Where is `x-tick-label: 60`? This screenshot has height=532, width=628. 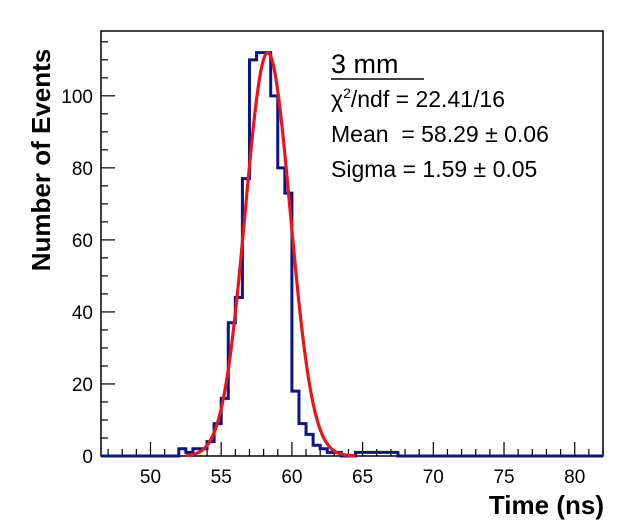 x-tick-label: 60 is located at coordinates (291, 477).